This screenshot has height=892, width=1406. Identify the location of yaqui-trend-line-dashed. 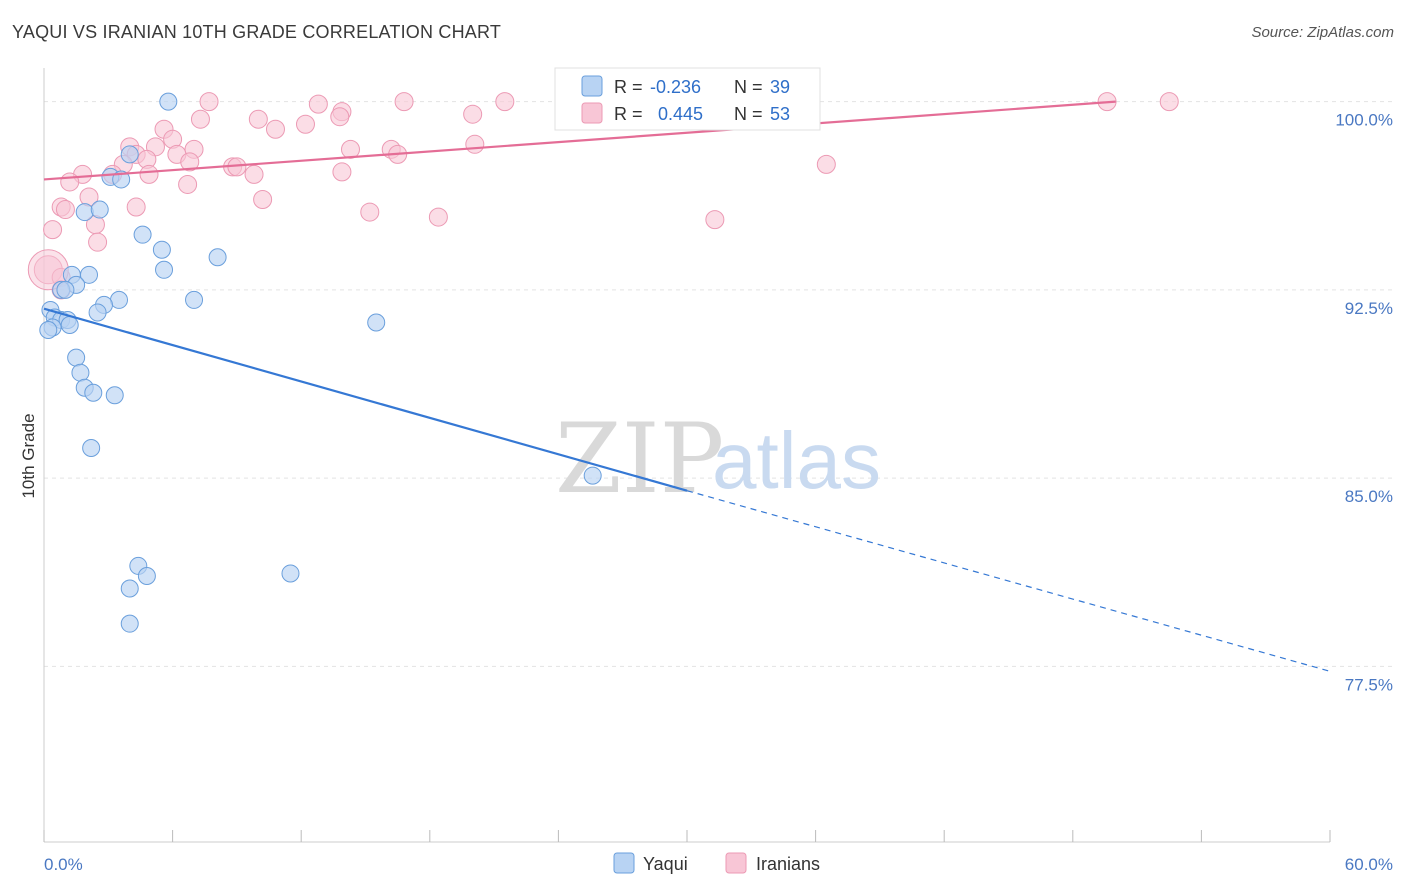
(1008, 581).